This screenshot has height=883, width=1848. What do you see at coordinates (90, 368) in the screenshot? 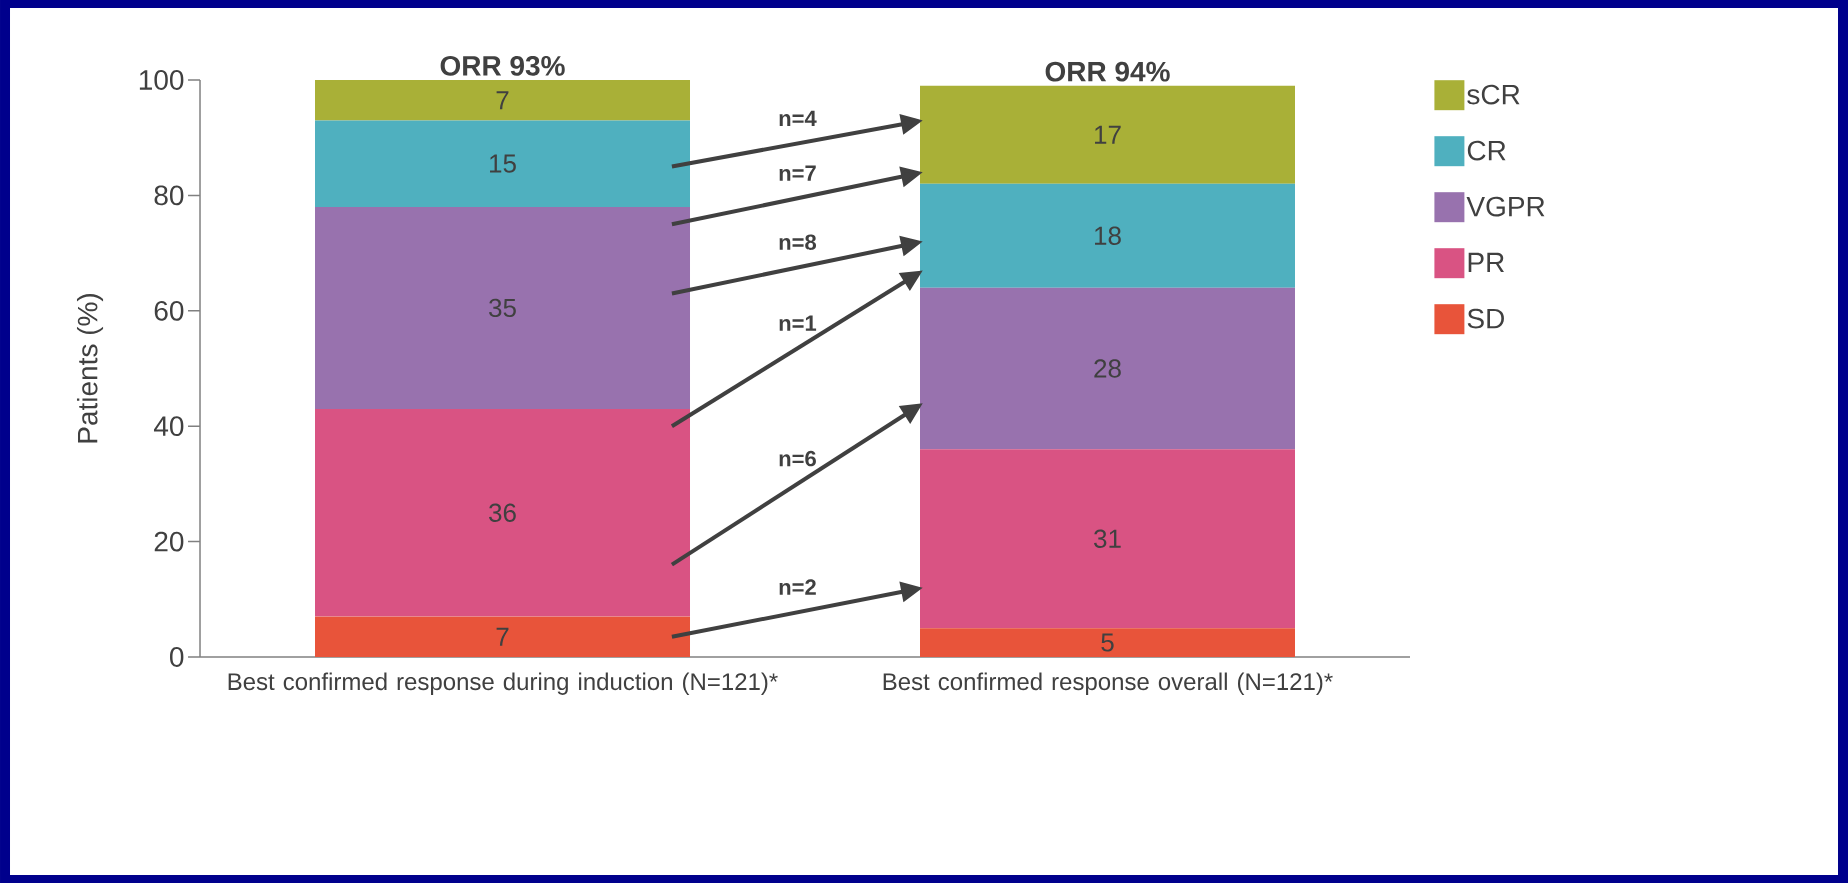
I see `y-axis-title: Patients (%)` at bounding box center [90, 368].